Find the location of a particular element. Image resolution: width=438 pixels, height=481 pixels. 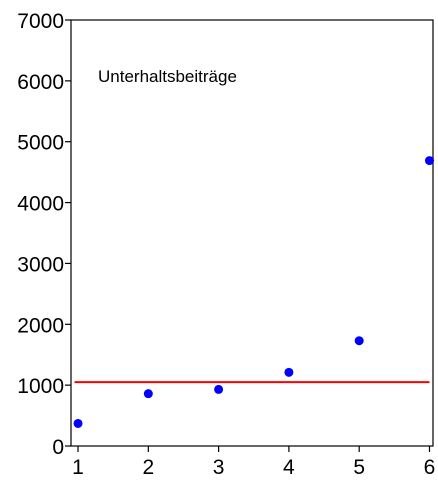

x-tick-label: 5 is located at coordinates (359, 467).